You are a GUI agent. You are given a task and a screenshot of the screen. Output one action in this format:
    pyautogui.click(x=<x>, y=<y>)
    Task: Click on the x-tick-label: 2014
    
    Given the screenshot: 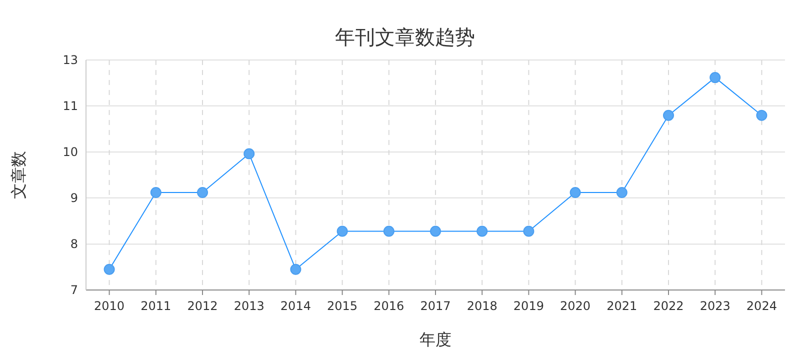 What is the action you would take?
    pyautogui.click(x=295, y=306)
    